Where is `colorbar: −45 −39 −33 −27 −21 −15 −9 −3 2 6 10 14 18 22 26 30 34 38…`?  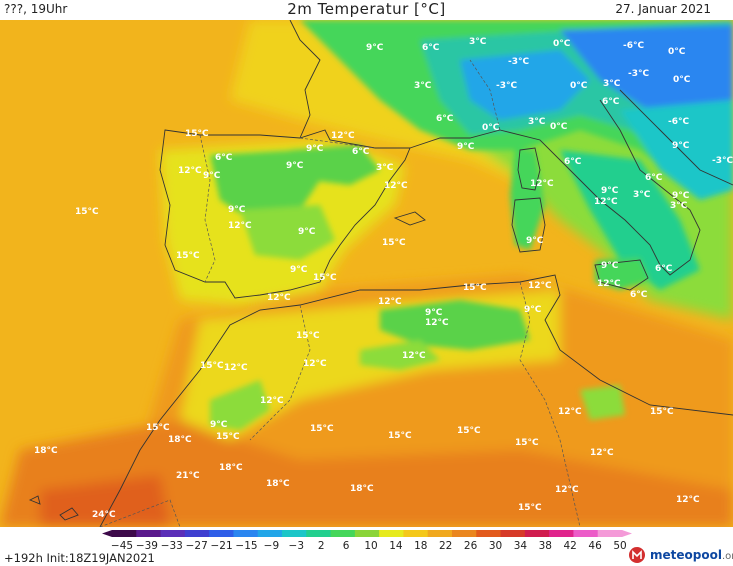 colorbar: −45 −39 −33 −27 −21 −15 −9 −3 2 6 10 14 18 22 26 30 34 38… is located at coordinates (367, 541).